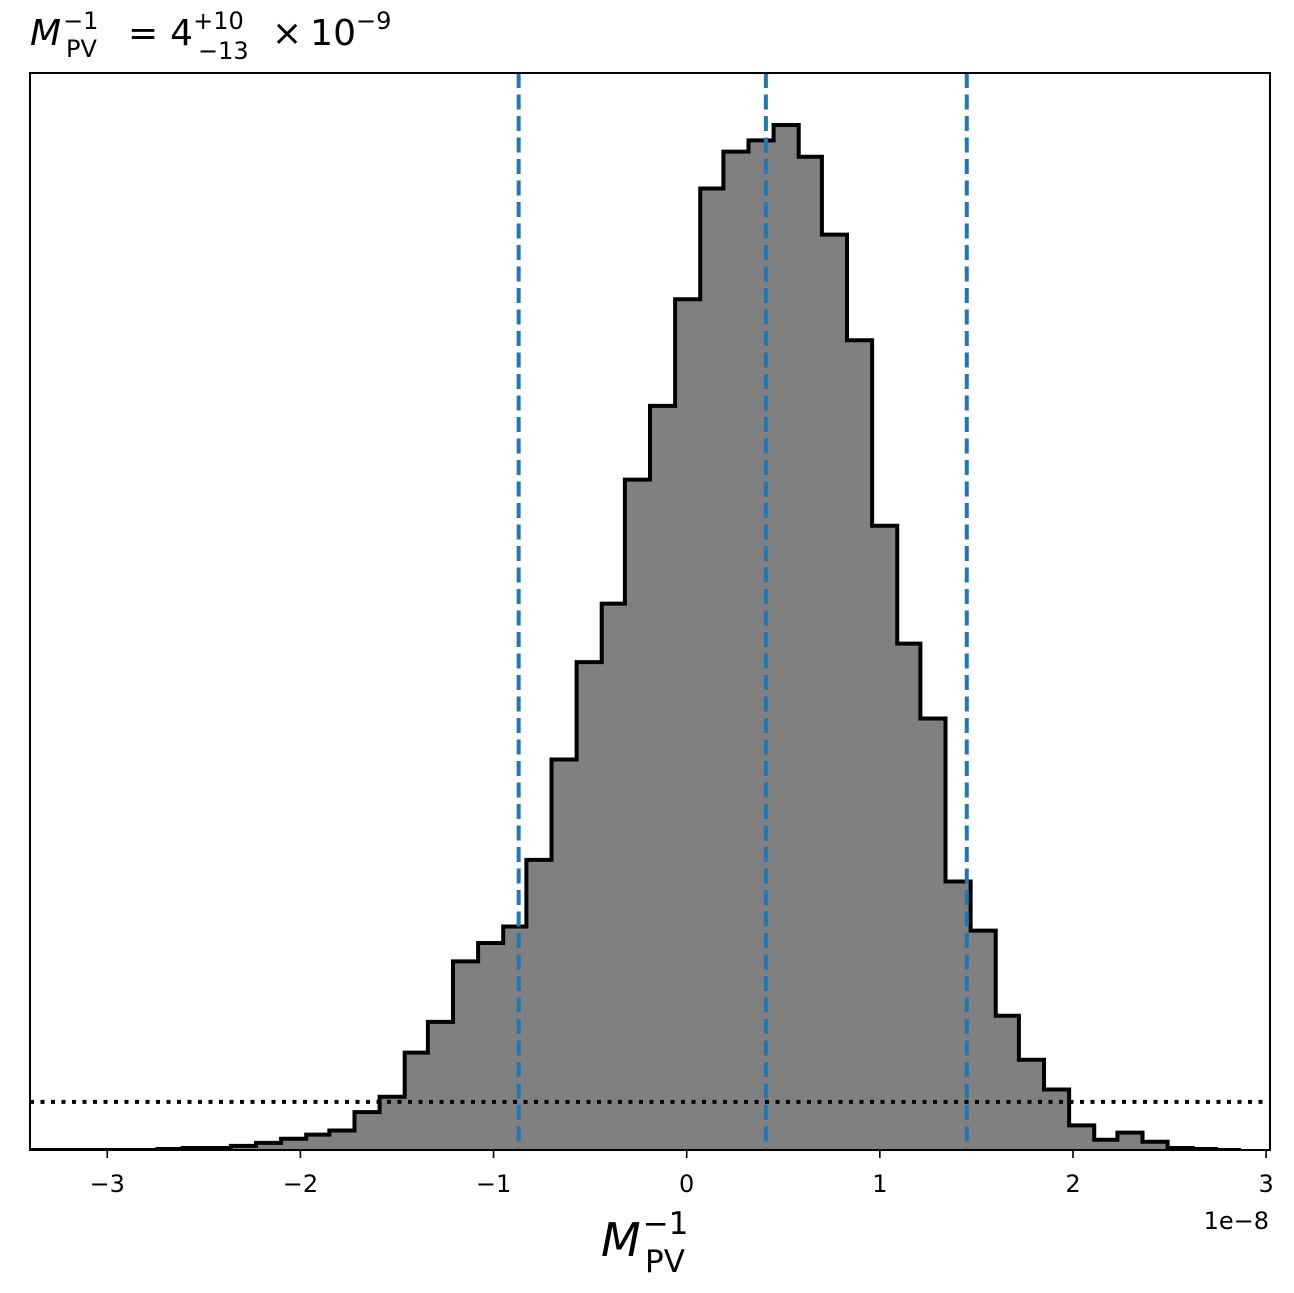  What do you see at coordinates (80, 21) in the screenshot?
I see `title-superscript: −1` at bounding box center [80, 21].